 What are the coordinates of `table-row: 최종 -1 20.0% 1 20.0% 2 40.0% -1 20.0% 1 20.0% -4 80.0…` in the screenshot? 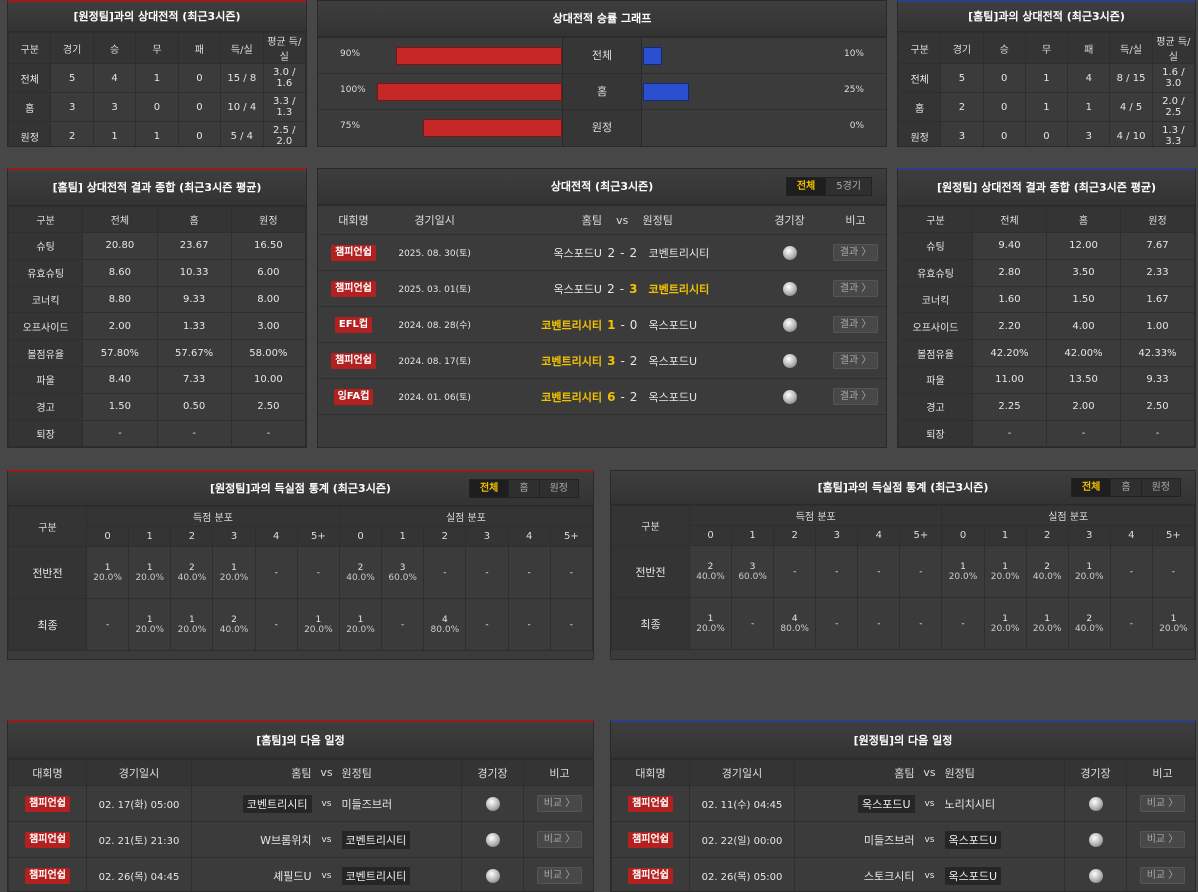 It's located at (300, 624).